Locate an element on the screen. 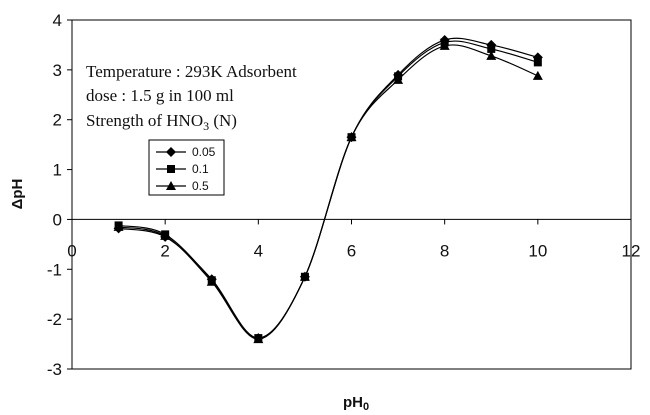  y-tick-label: 2 is located at coordinates (57, 120).